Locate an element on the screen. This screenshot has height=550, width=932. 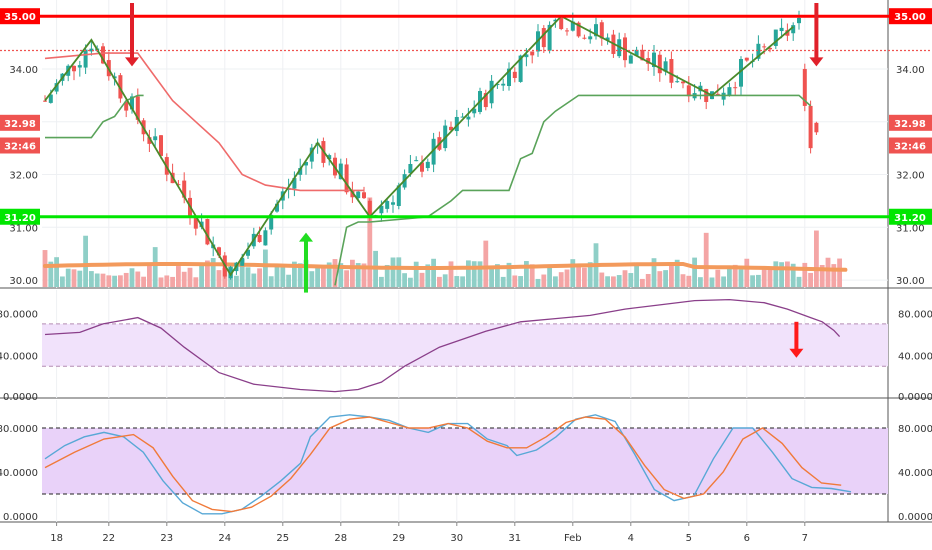
price-tick-label-left: 31.00 is located at coordinates (23, 228).